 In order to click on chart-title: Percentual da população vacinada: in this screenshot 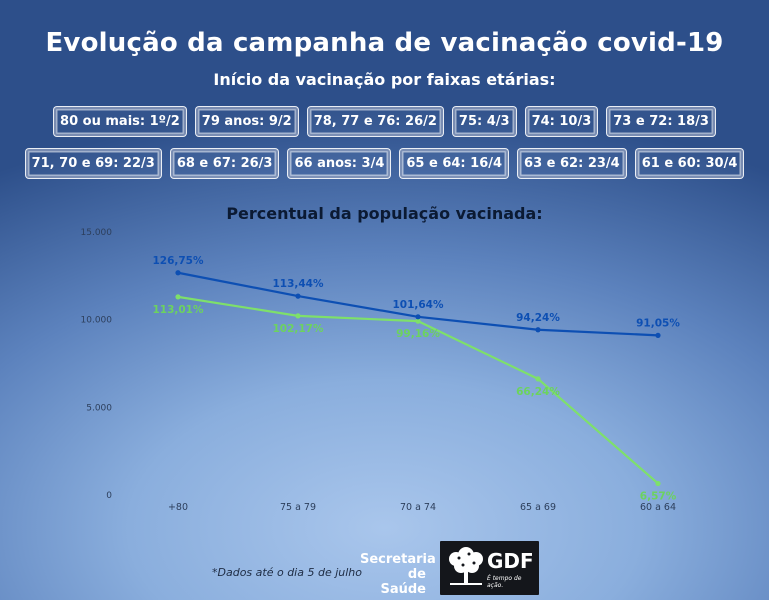, I will do `click(384, 213)`.